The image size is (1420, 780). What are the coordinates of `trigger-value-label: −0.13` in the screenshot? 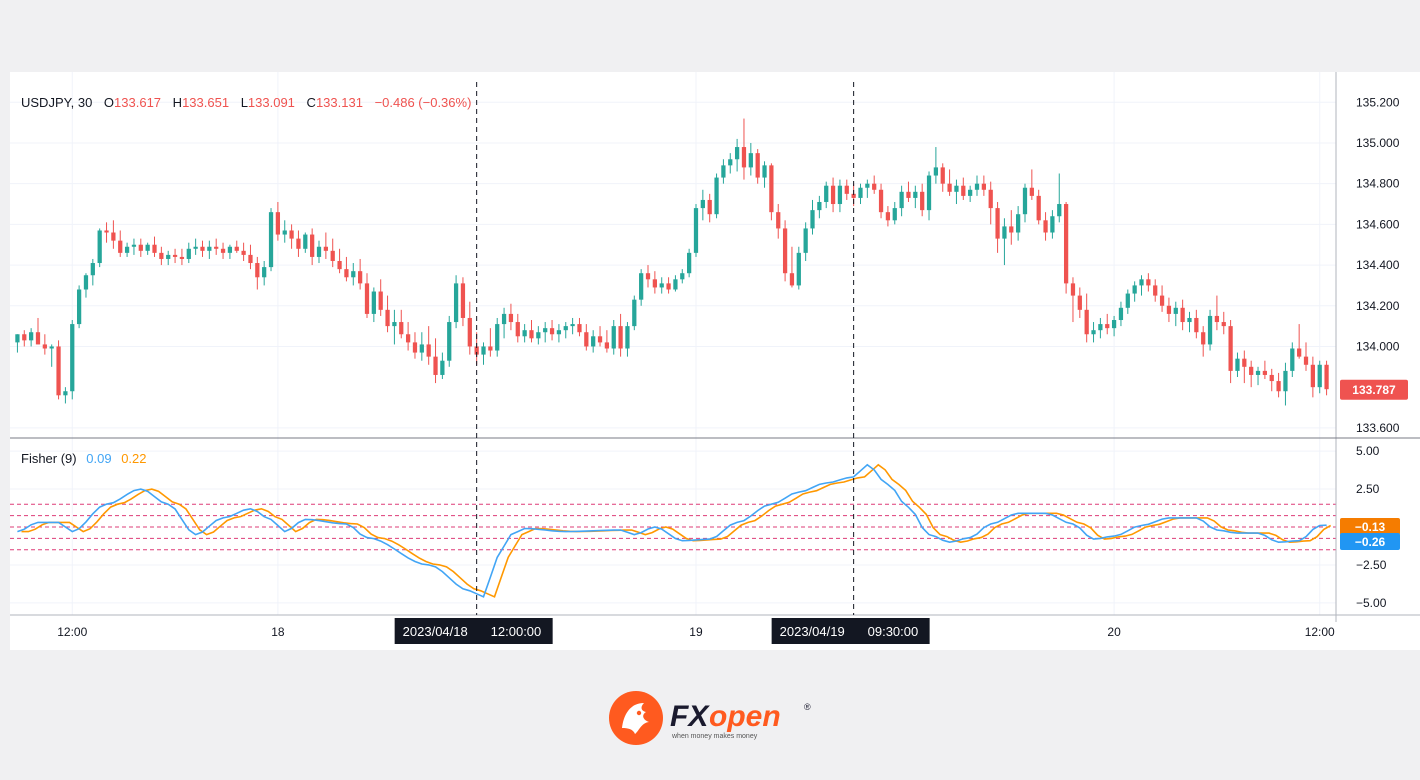 It's located at (1370, 527).